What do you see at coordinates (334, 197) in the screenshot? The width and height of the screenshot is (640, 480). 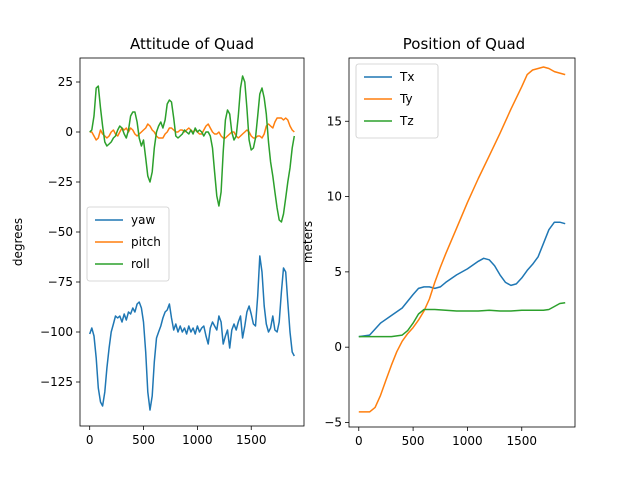 I see `y-tick-label: 10` at bounding box center [334, 197].